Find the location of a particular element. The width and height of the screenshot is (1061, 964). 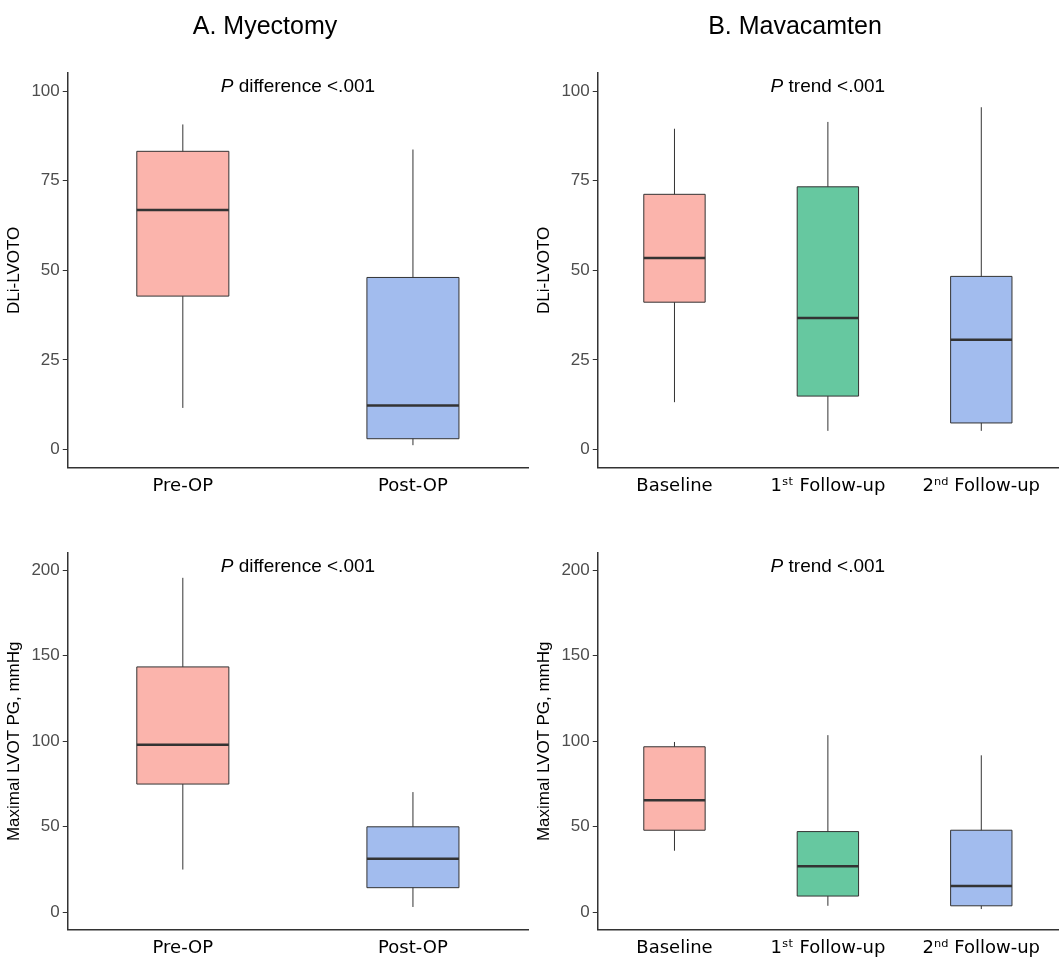

chart-title: B. Mavacamten is located at coordinates (795, 25).